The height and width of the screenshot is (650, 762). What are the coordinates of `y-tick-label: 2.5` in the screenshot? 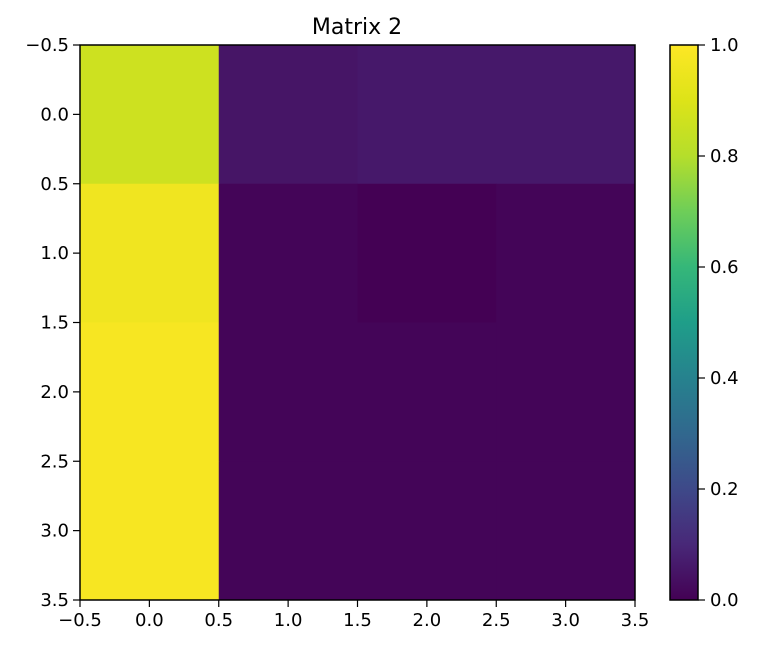 It's located at (54, 461).